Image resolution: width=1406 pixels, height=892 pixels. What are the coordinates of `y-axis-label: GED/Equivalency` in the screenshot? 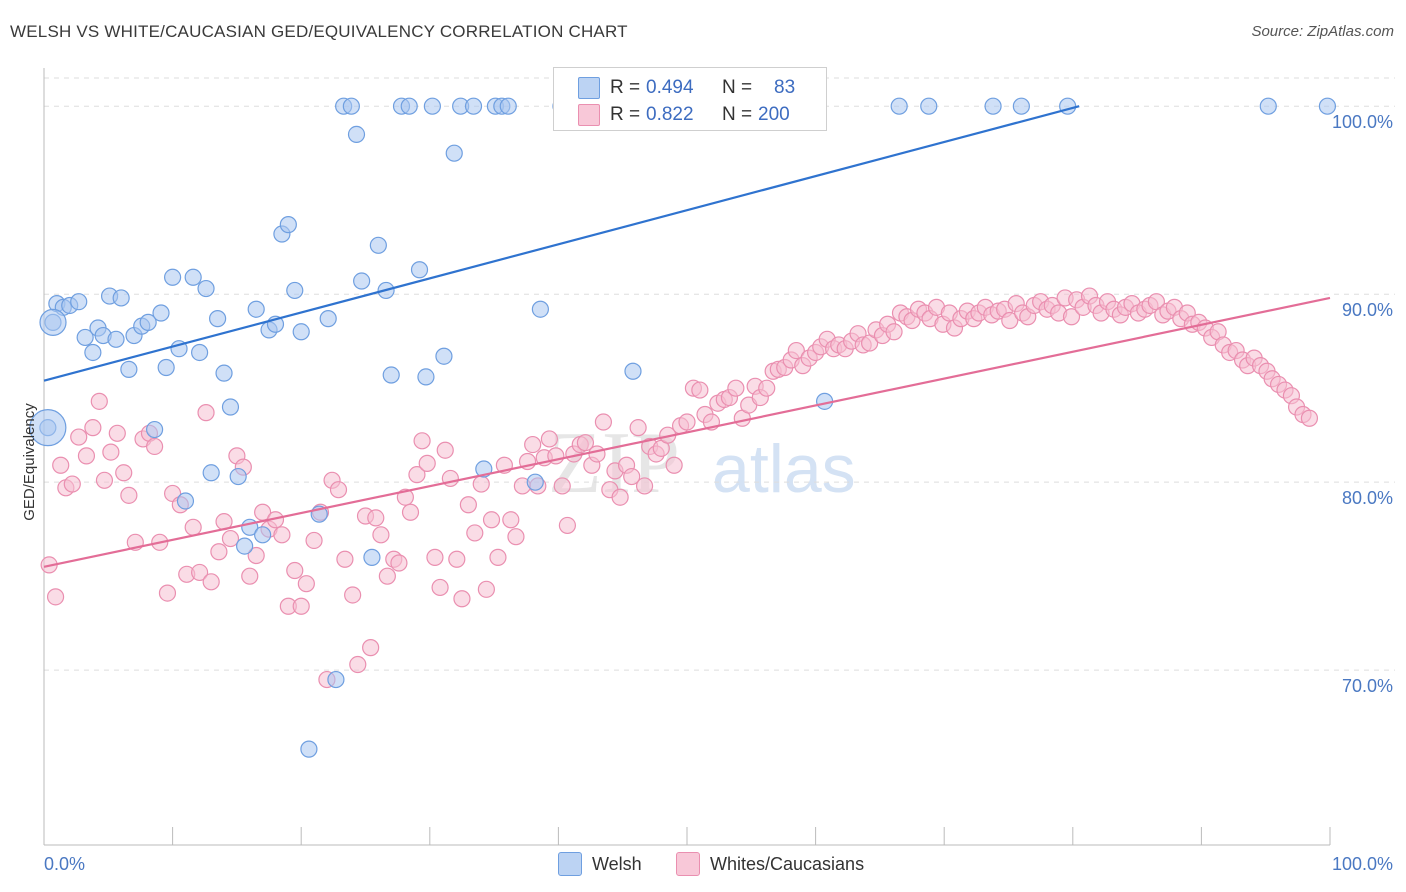 It's located at (29, 462).